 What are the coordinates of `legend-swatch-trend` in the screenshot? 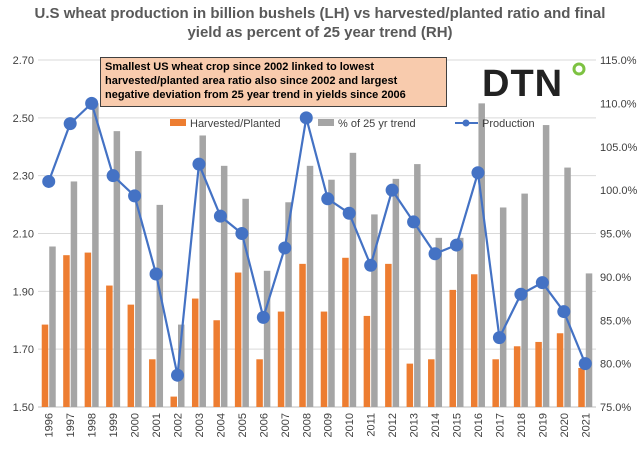 It's located at (326, 122).